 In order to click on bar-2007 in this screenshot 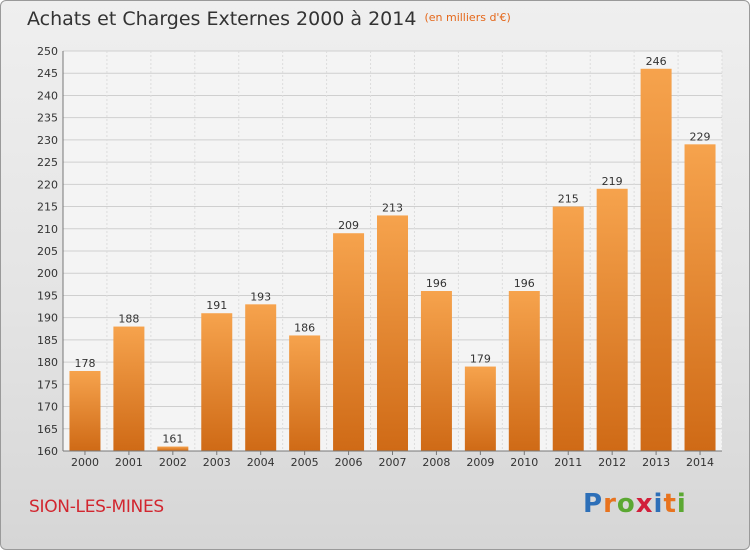, I will do `click(392, 333)`.